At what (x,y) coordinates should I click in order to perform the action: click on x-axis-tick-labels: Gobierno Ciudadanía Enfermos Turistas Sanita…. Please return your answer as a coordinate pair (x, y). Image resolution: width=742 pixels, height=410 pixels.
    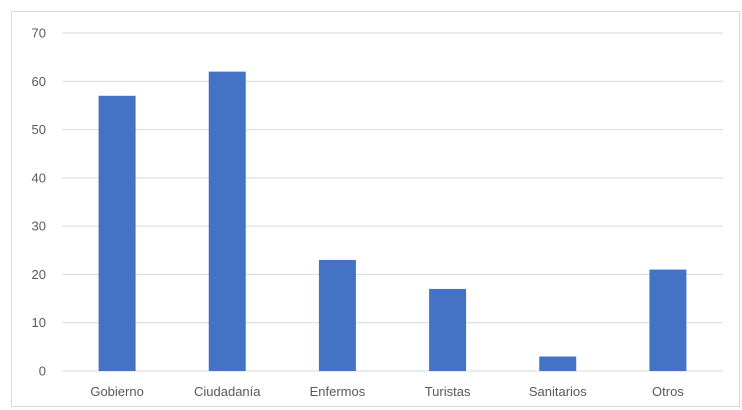
    Looking at the image, I should click on (387, 391).